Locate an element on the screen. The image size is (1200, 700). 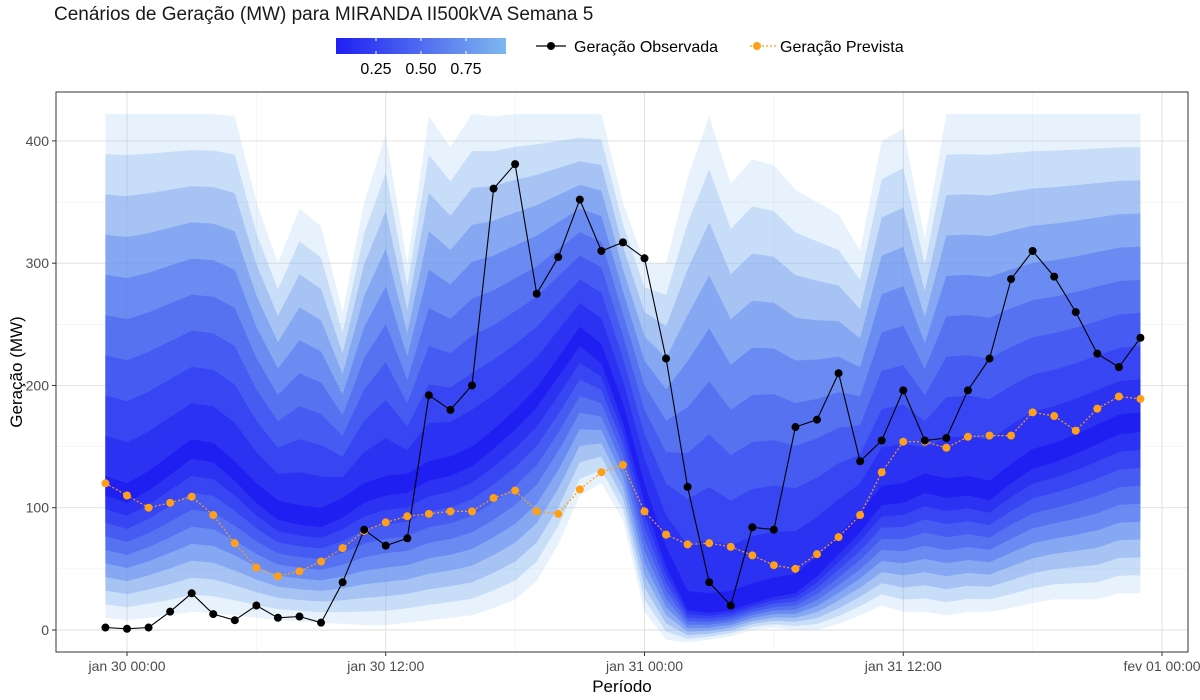
x-tick-label: jan 30 12:00 is located at coordinates (385, 666).